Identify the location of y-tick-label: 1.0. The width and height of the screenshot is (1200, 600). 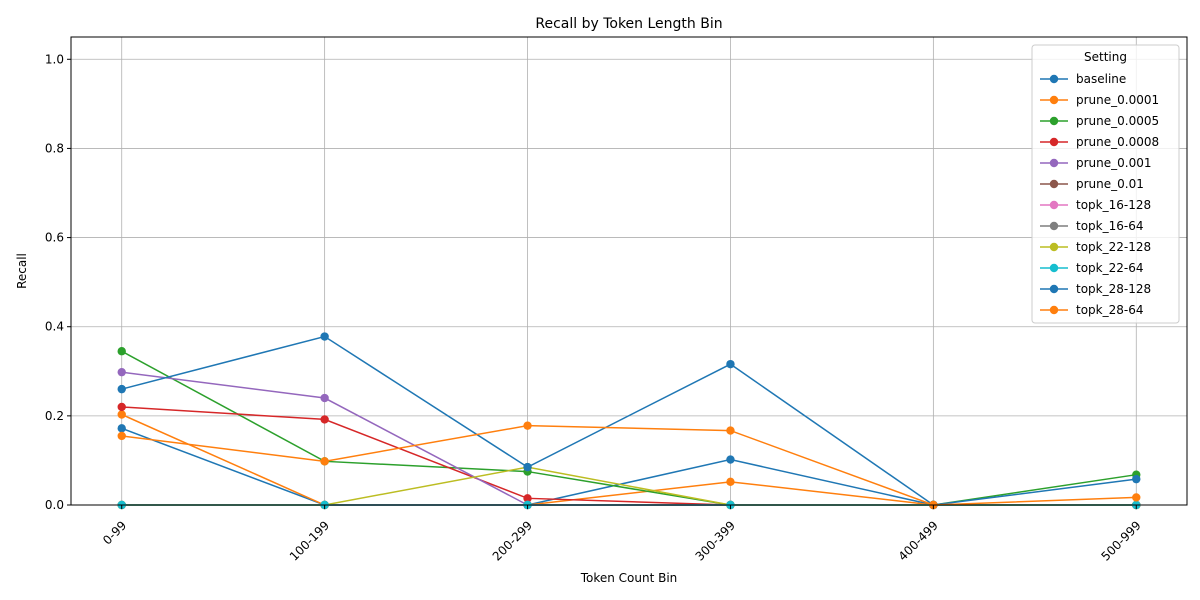
(54, 59).